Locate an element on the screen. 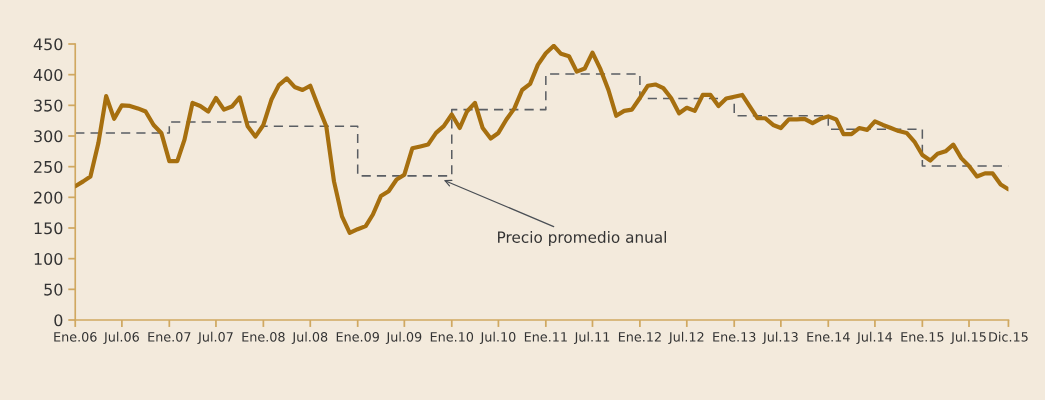  x-tick-label: Jul.11 is located at coordinates (591, 338).